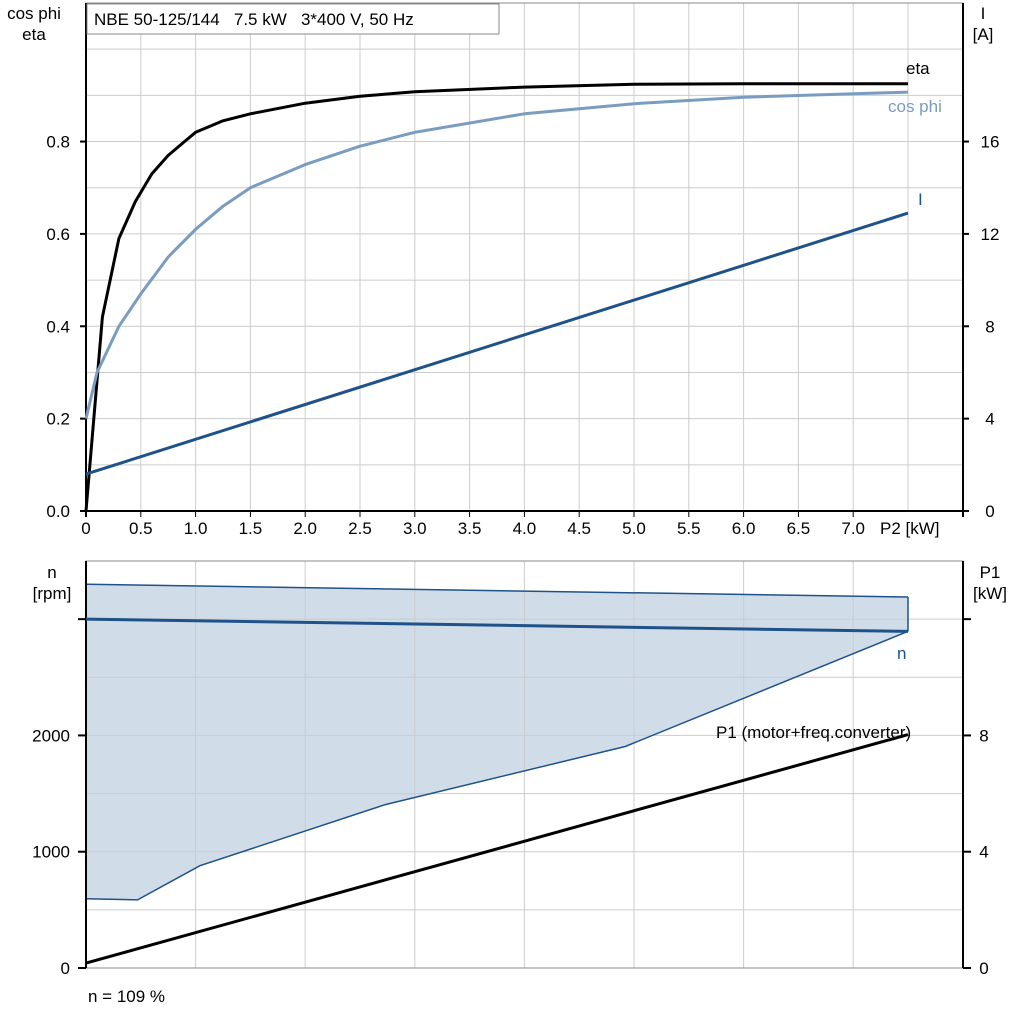 This screenshot has width=1024, height=1029. I want to click on x-tick-label: 2.5, so click(360, 528).